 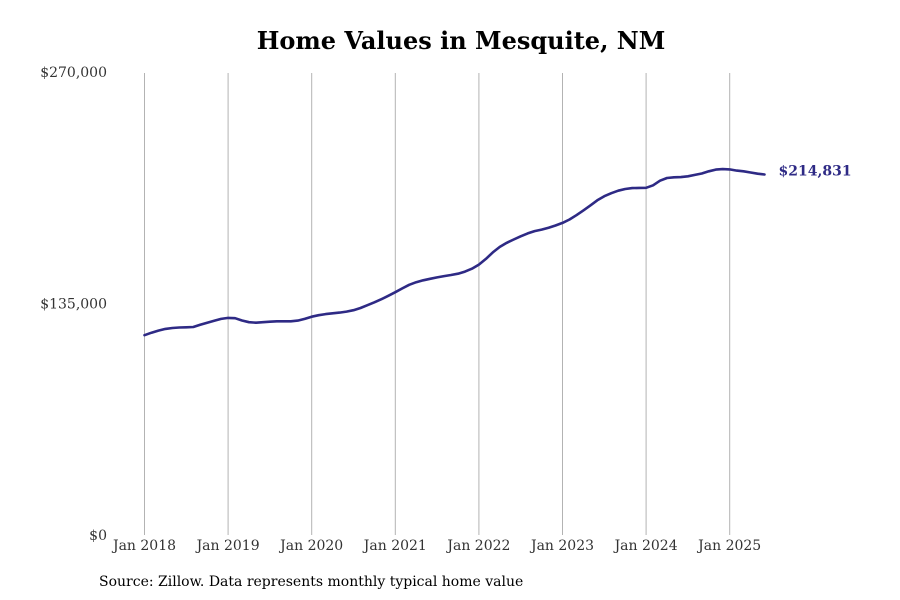 I want to click on x-tick-label: Jan 2025, so click(x=728, y=546).